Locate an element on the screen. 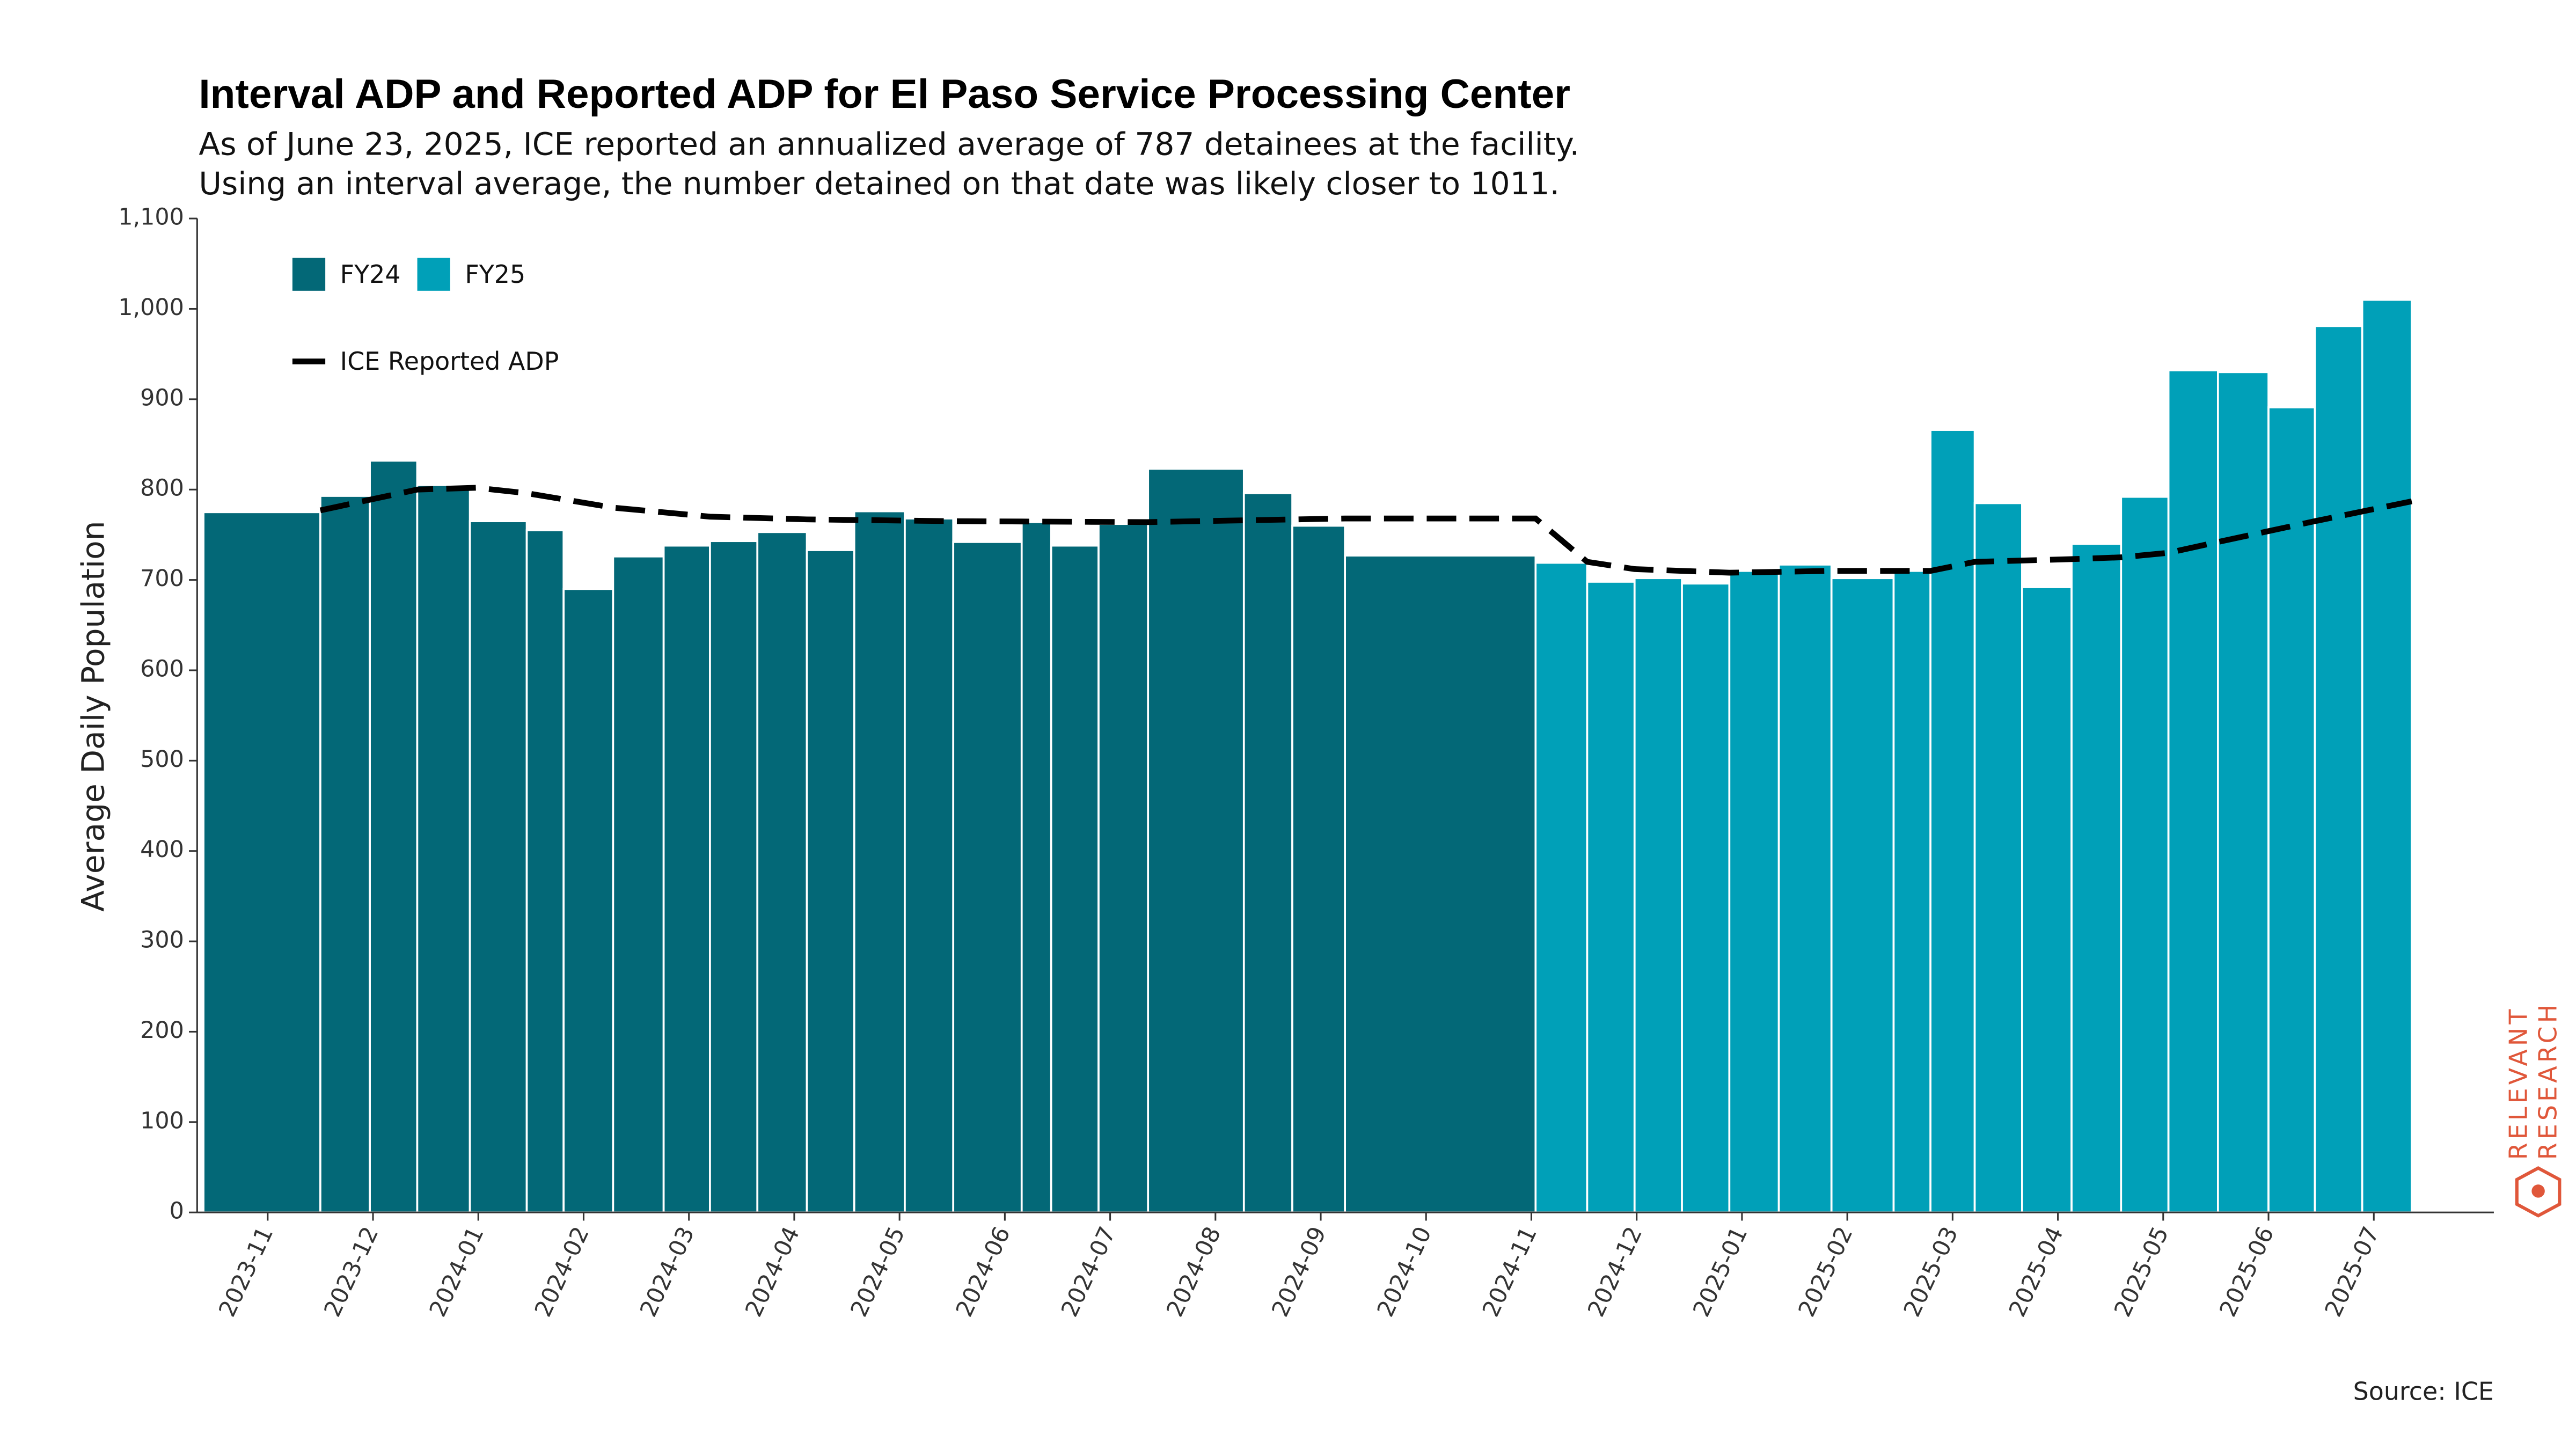 This screenshot has width=2576, height=1449. y-axis-label: Average Daily Population is located at coordinates (93, 716).